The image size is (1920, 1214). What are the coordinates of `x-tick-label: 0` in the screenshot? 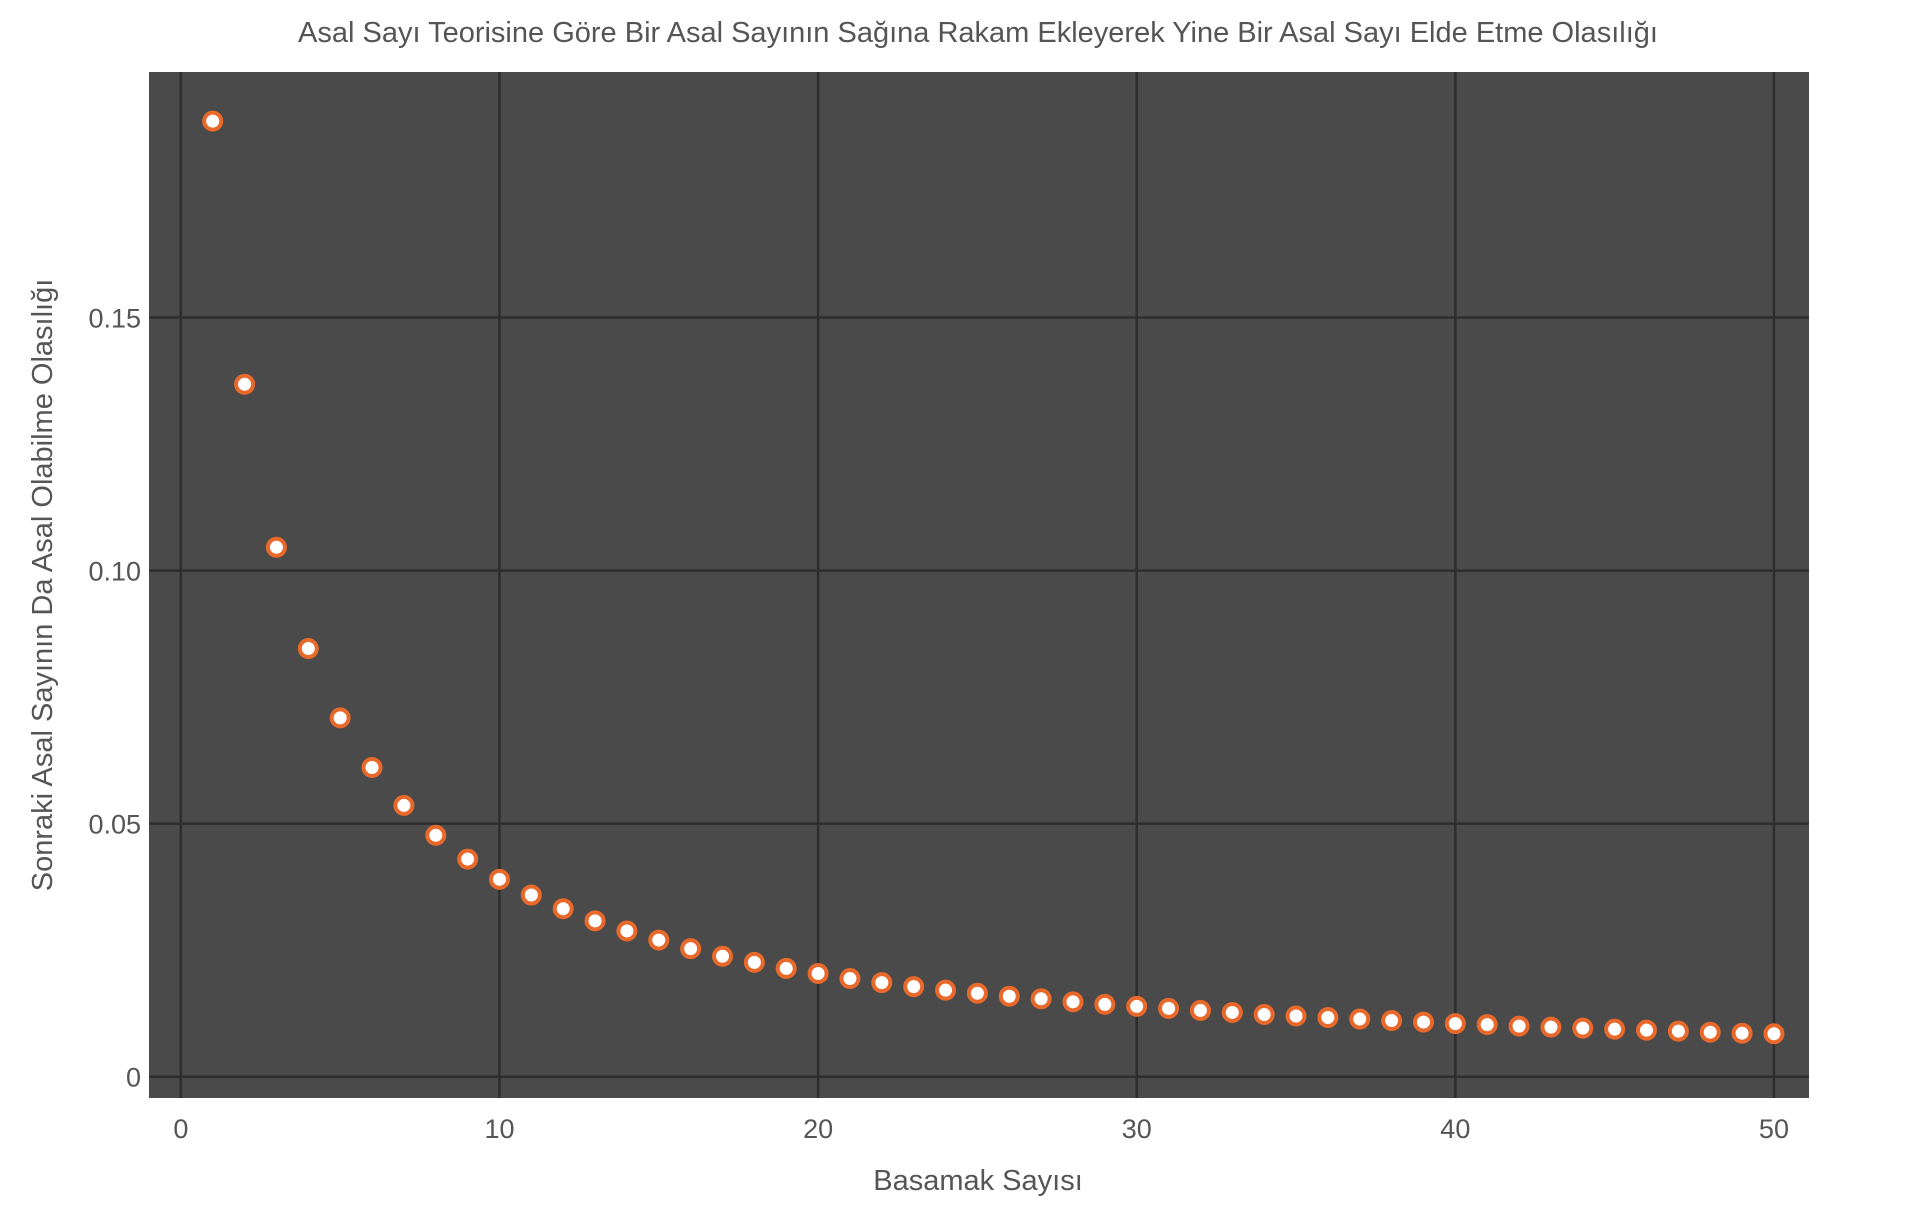 It's located at (180, 1129).